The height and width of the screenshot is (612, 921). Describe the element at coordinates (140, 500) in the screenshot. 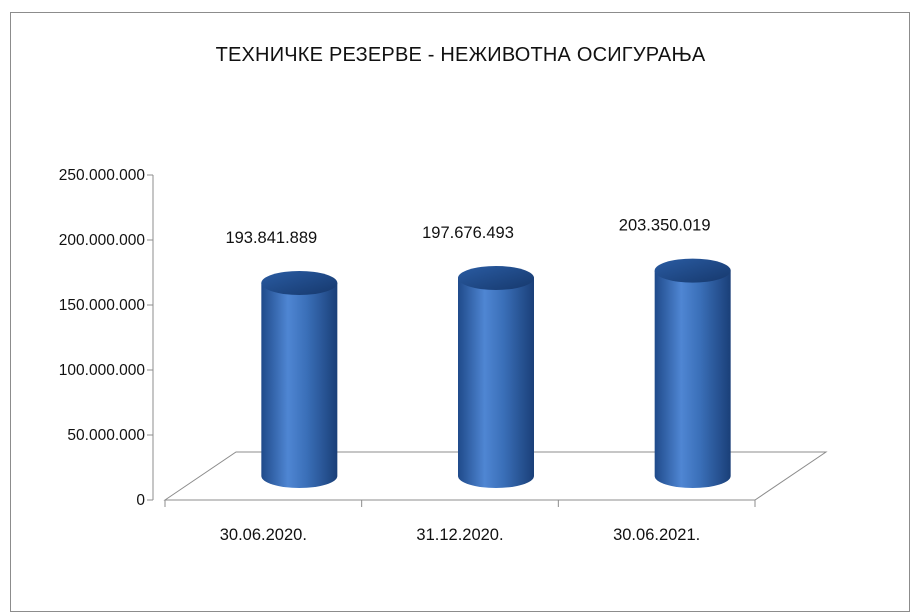

I see `y-tick-label: 0` at that location.